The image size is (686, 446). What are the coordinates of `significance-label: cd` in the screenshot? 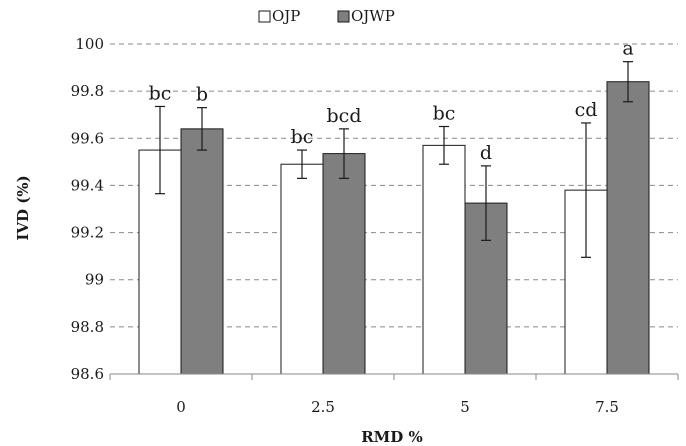 It's located at (586, 110).